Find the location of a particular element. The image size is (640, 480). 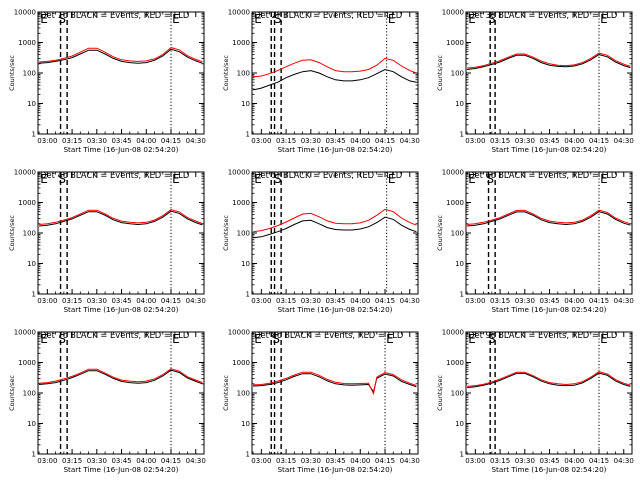

panel-title: Det 3c BLACK = Events, RED = LLD is located at coordinates (542, 15).